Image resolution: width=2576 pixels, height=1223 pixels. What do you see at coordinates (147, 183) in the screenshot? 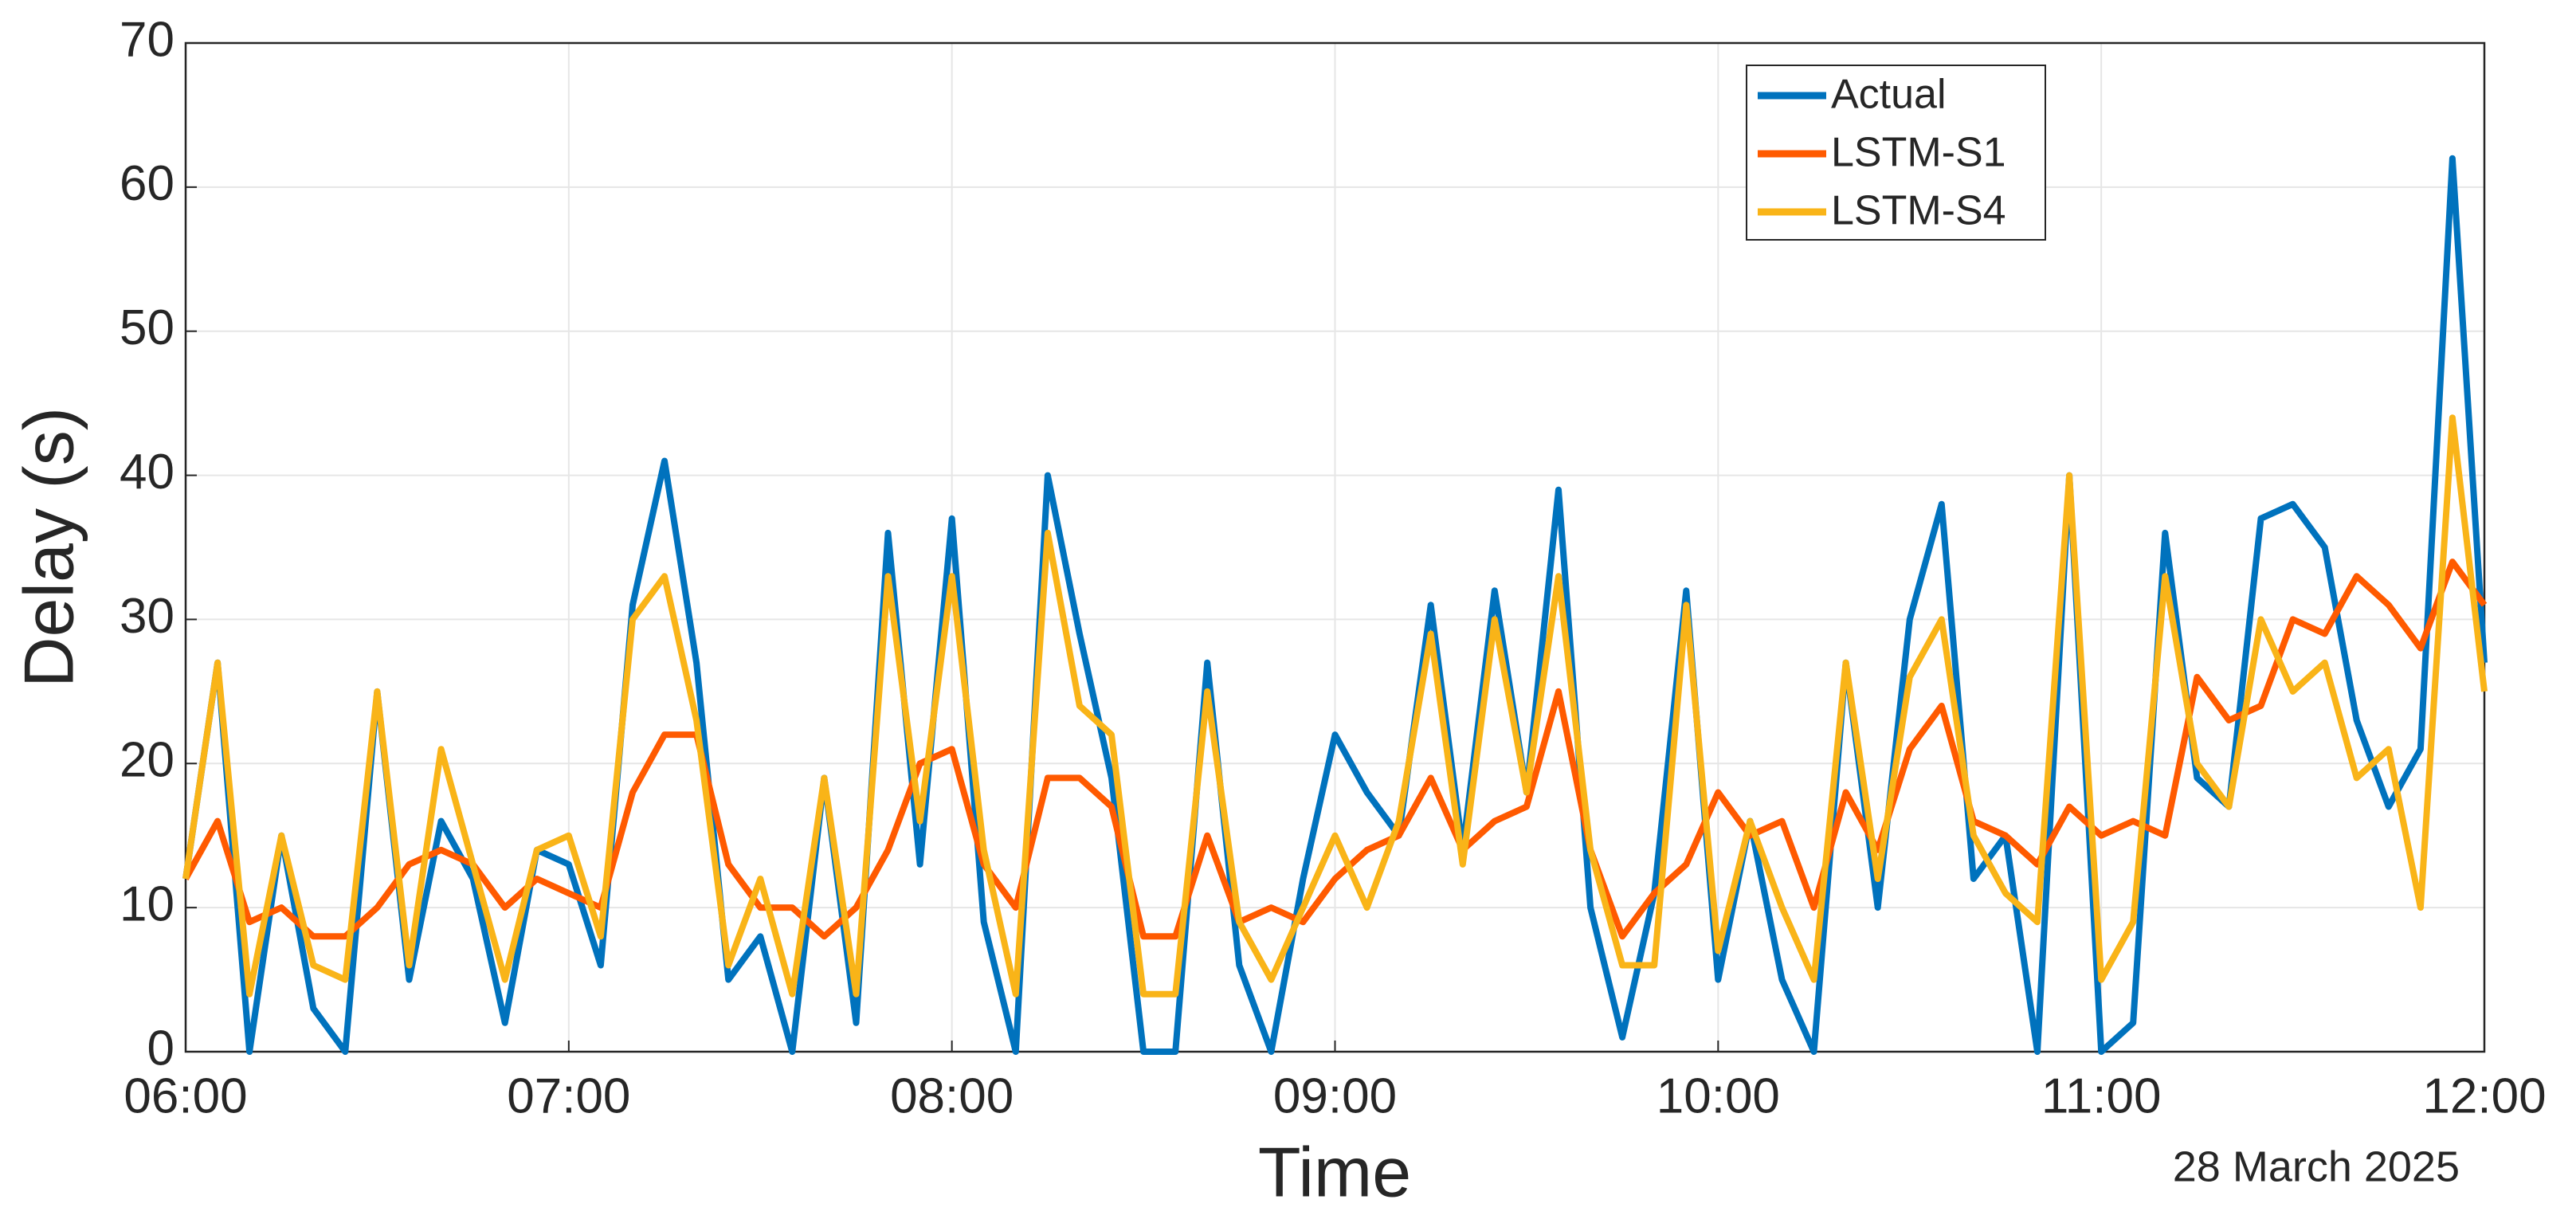
I see `y-tick-label: 60` at bounding box center [147, 183].